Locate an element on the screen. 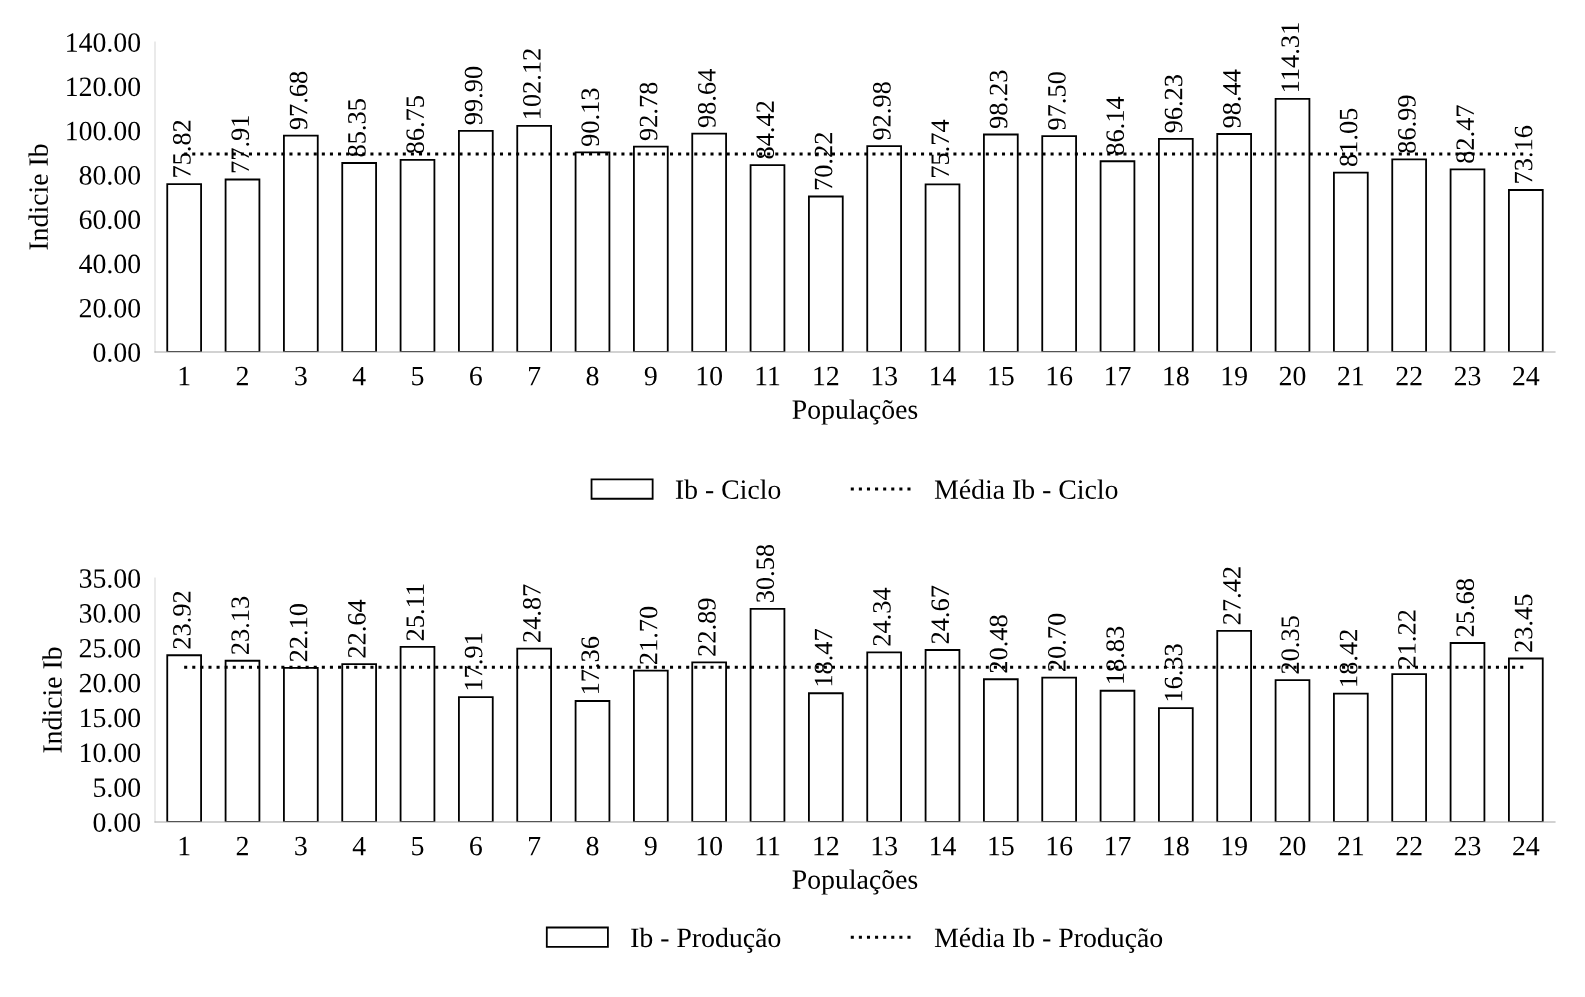 The height and width of the screenshot is (997, 1585). data-label: 25.68 is located at coordinates (1465, 608).